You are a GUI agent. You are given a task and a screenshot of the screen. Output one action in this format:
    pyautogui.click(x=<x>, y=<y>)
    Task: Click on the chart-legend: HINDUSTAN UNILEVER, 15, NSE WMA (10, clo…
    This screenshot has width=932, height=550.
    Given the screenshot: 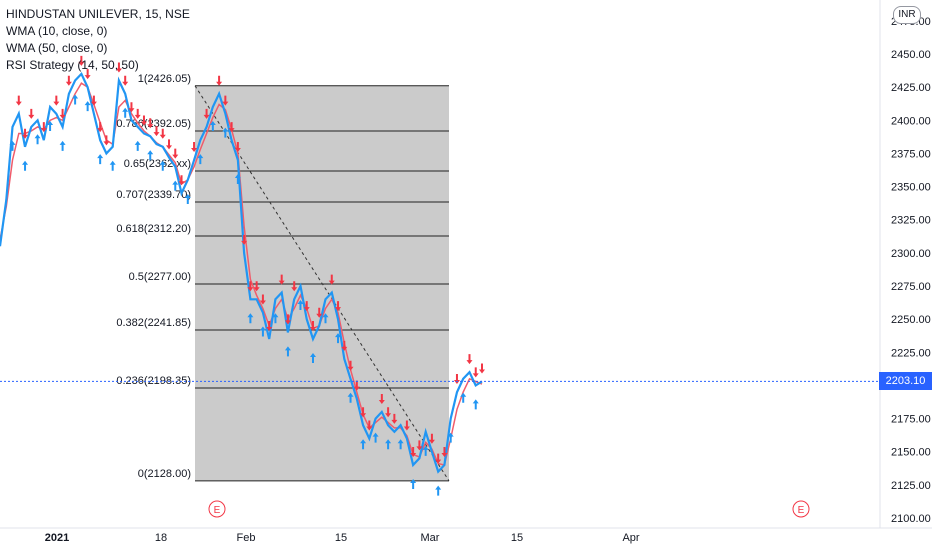 What is the action you would take?
    pyautogui.click(x=98, y=40)
    